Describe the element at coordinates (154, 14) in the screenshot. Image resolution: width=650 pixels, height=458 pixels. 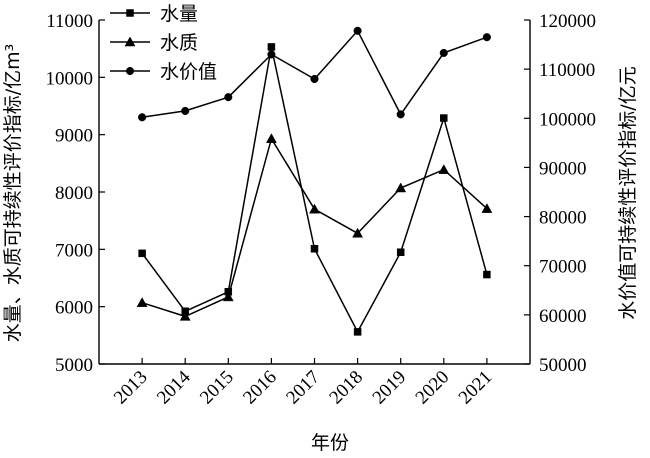
I see `legend-item: 水量` at that location.